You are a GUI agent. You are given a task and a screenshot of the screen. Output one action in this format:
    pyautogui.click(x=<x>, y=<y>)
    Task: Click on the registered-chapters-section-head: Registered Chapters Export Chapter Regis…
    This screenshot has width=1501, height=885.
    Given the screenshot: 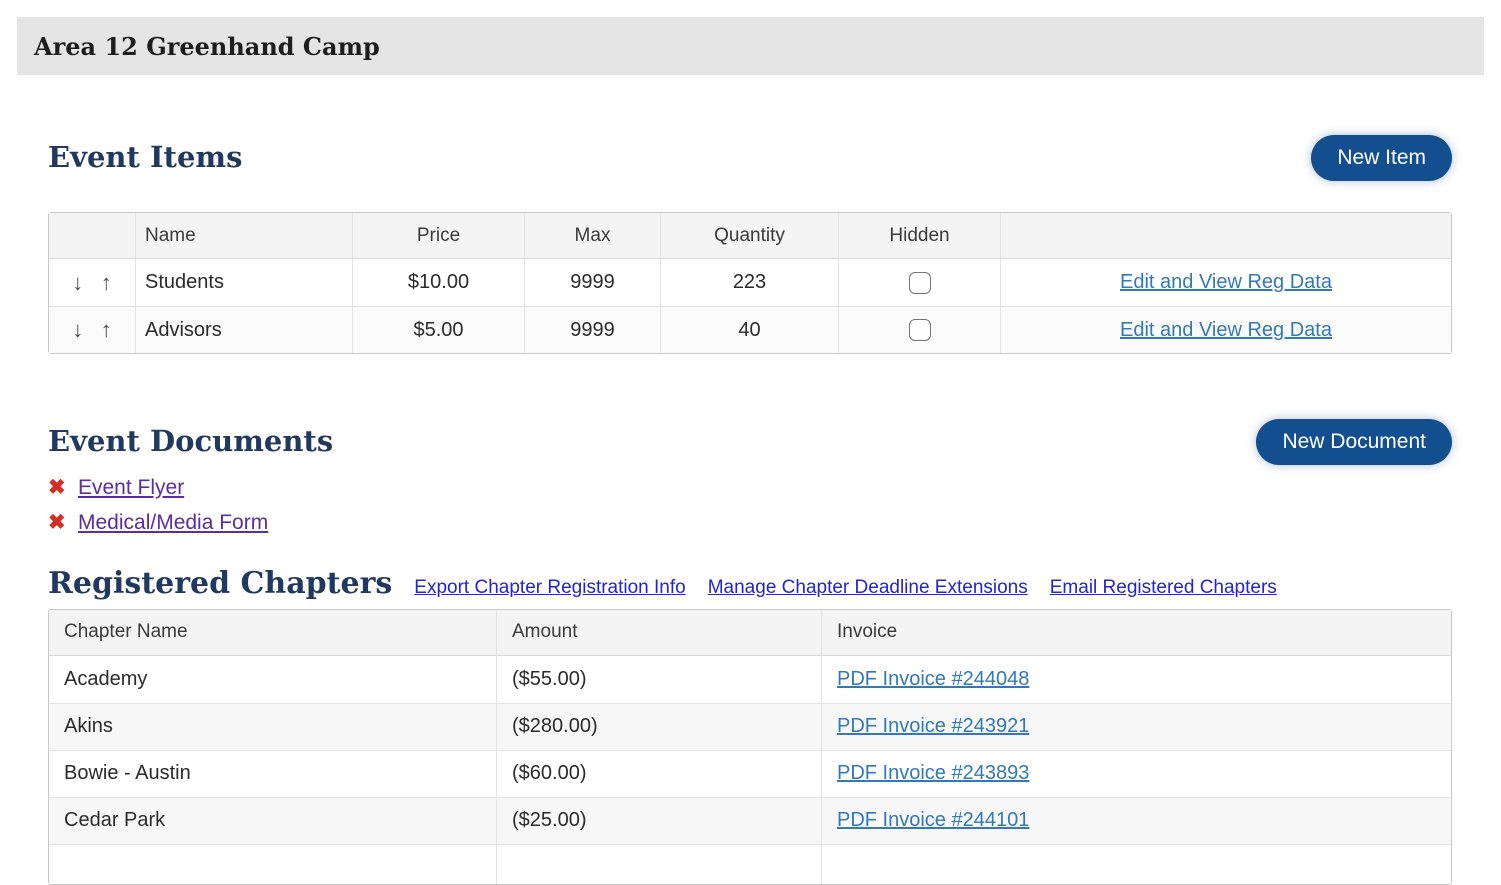 What is the action you would take?
    pyautogui.click(x=750, y=584)
    